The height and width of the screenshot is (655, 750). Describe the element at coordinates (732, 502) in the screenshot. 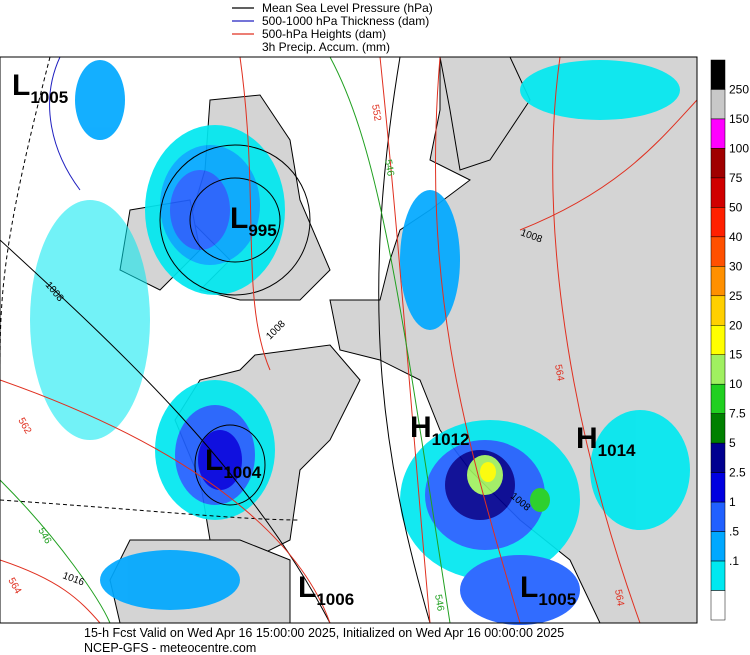

I see `colorbar-label: 1` at that location.